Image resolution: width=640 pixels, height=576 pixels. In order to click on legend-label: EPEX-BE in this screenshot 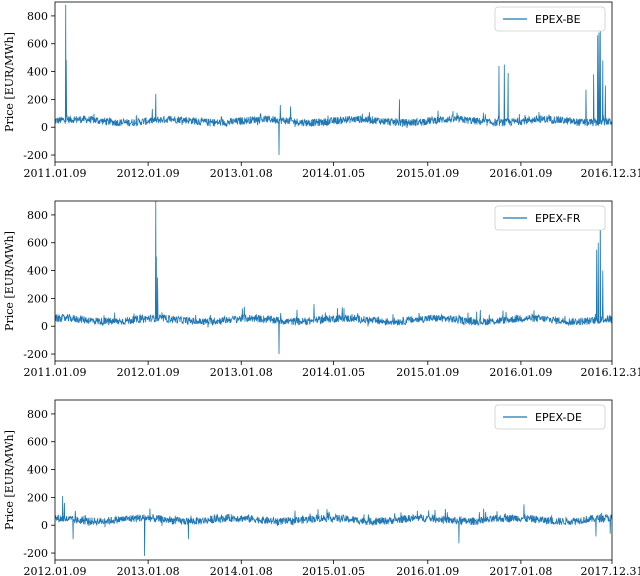, I will do `click(558, 19)`.